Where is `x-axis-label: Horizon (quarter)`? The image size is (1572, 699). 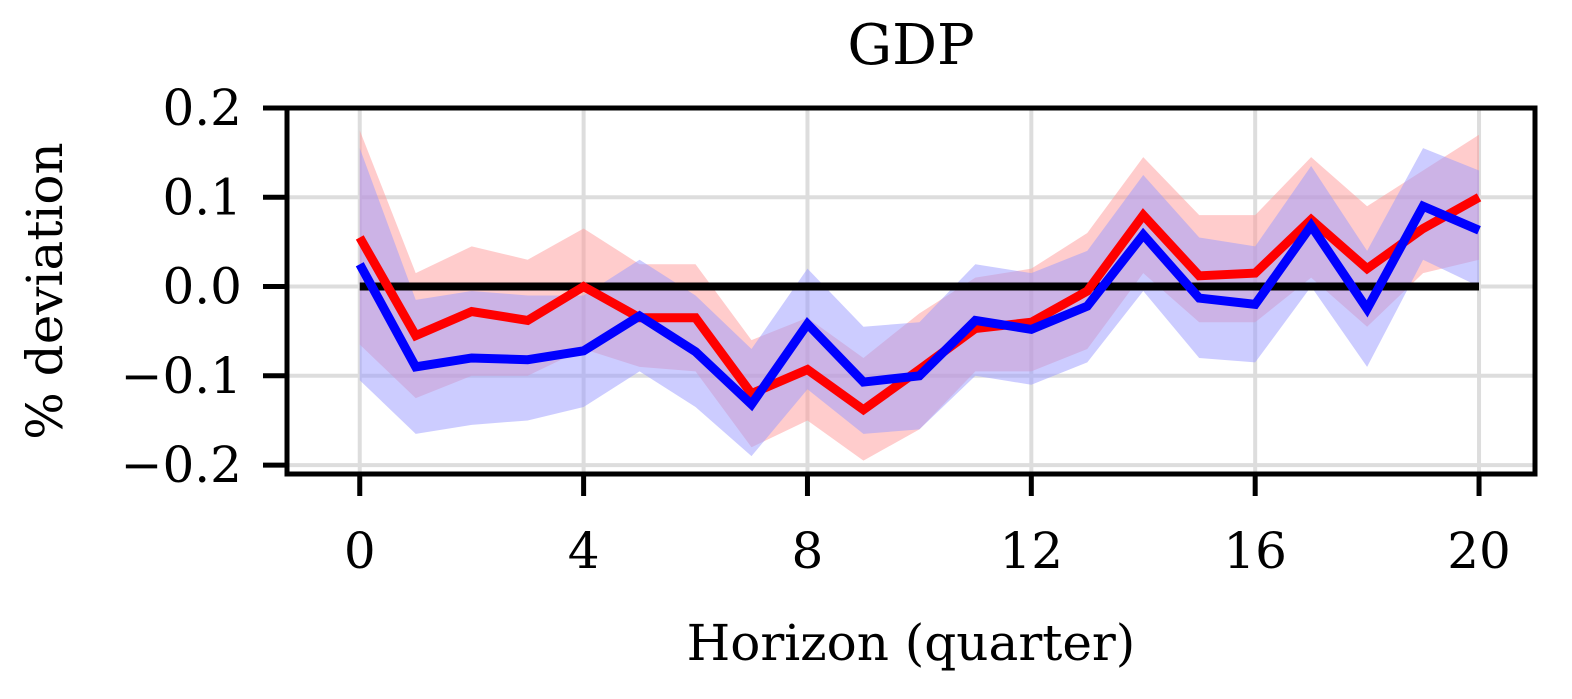 x-axis-label: Horizon (quarter) is located at coordinates (911, 643).